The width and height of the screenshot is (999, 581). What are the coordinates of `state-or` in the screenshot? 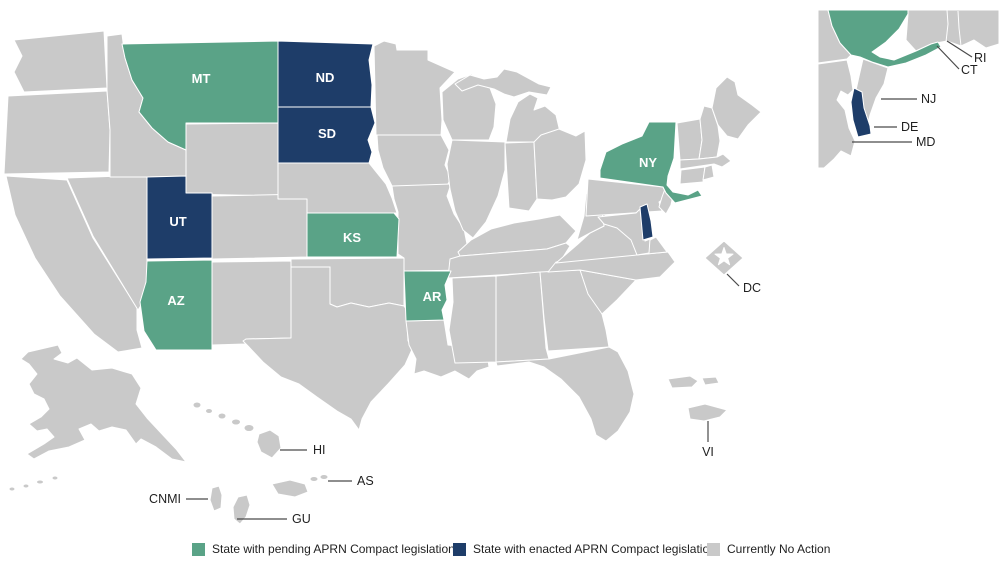 It's located at (57, 132).